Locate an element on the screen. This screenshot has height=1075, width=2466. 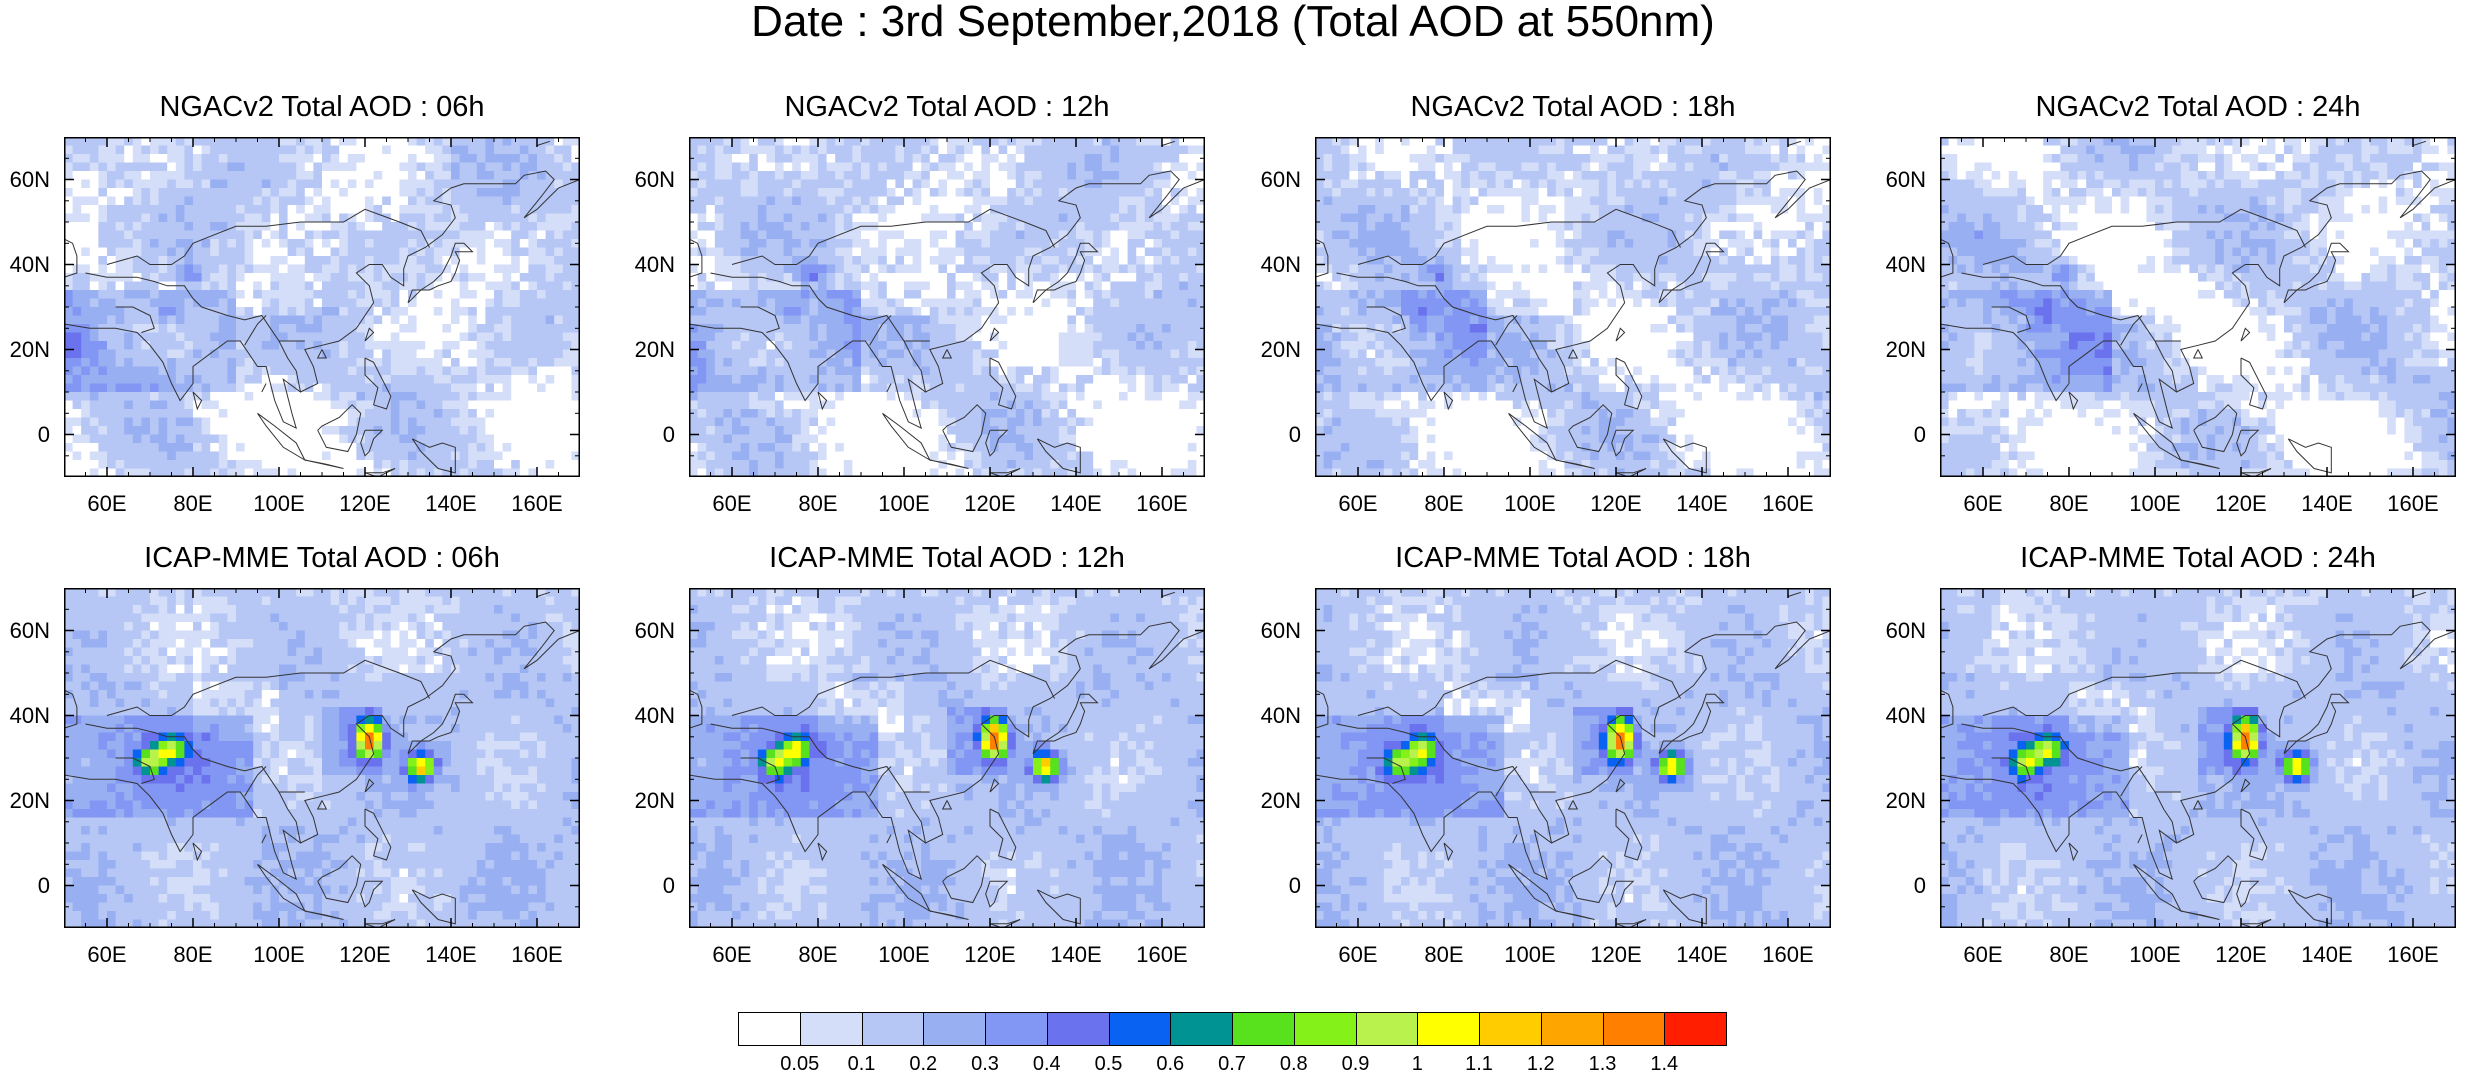
panel-title: NGACv2 Total AOD : 24h is located at coordinates (2182, 107).